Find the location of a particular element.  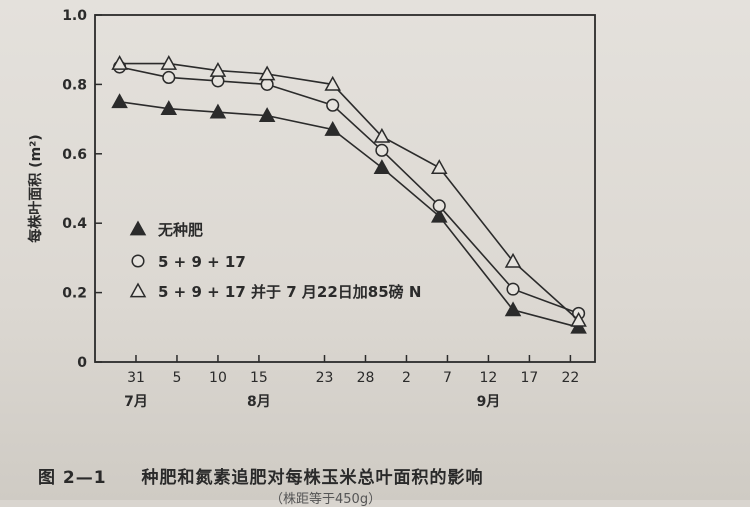

figure-caption: 图 2—1 种肥和氮素追肥对每株玉米总叶面积的影响 is located at coordinates (378, 475).